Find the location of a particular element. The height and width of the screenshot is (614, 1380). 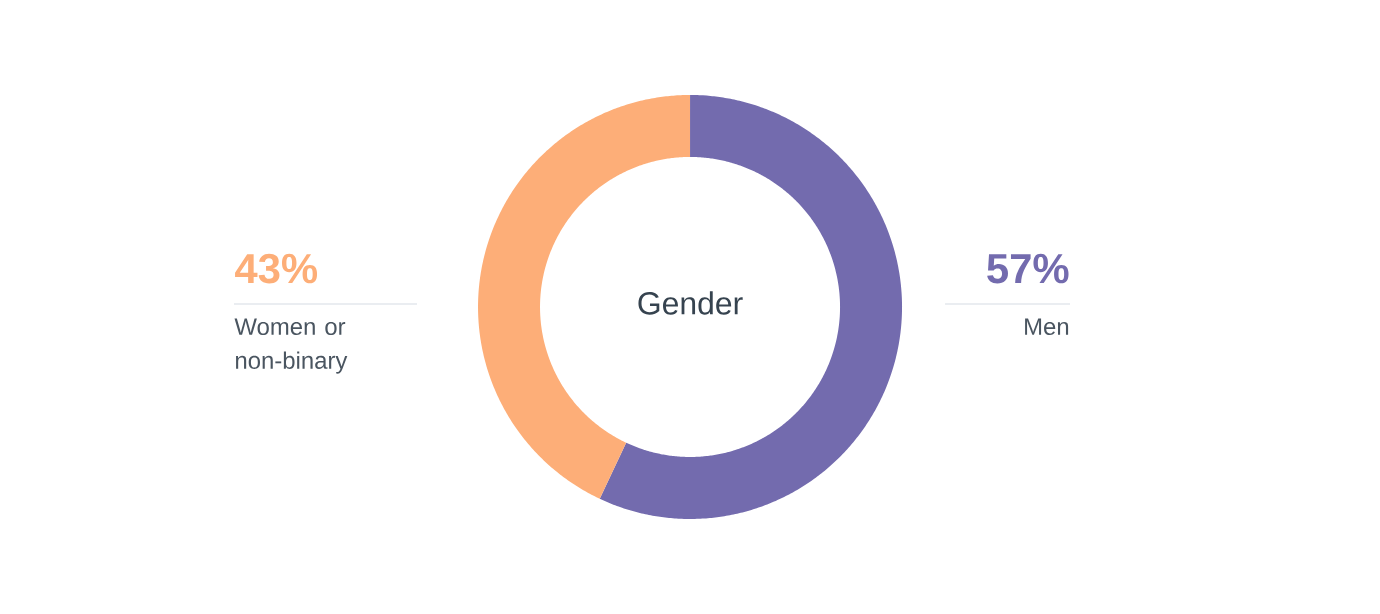

text: Gender is located at coordinates (690, 303).